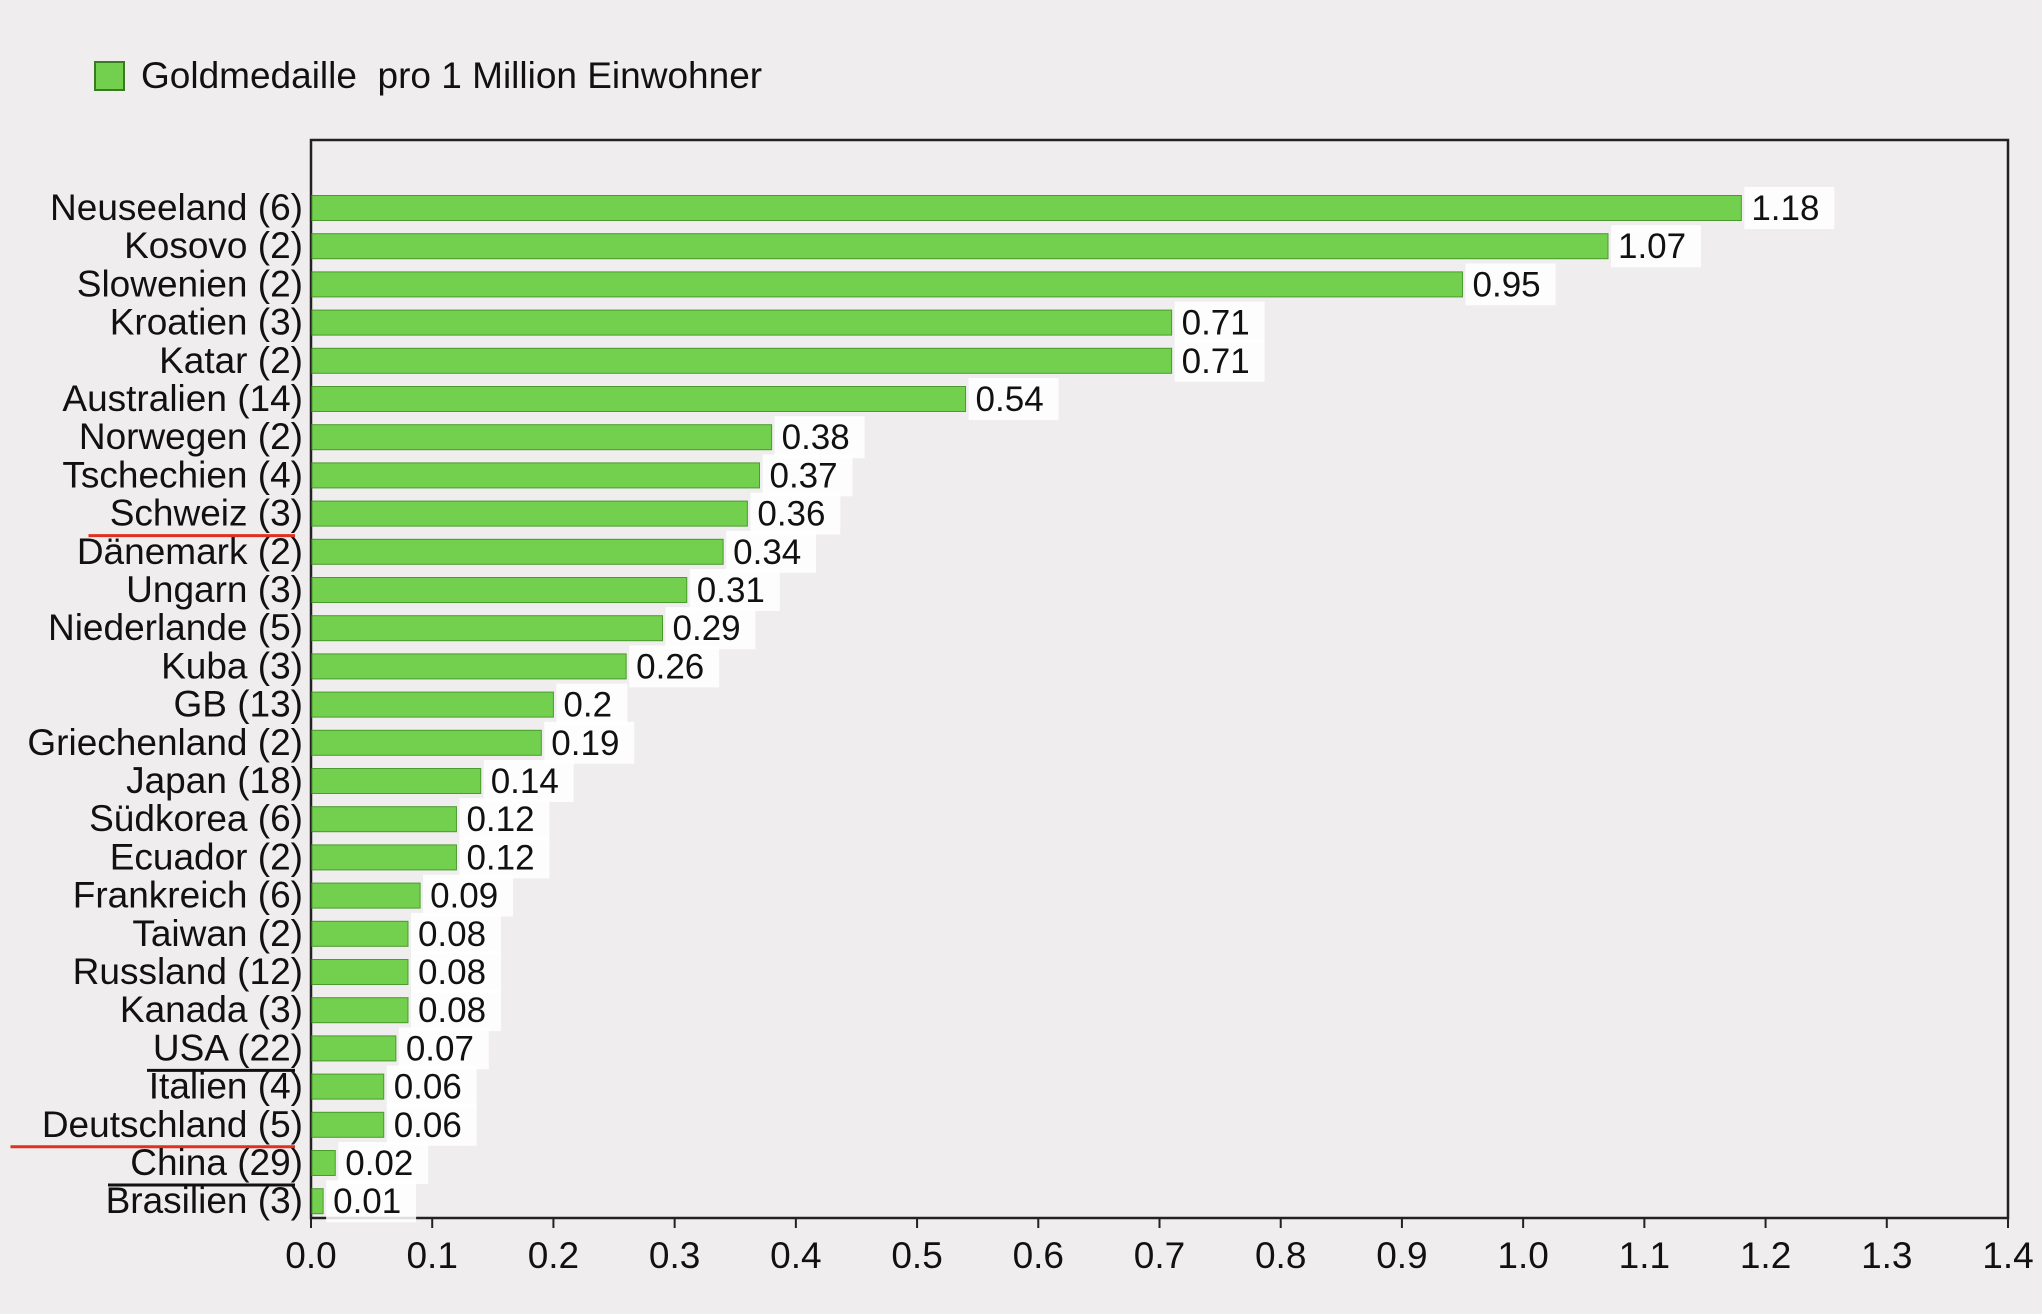 The image size is (2042, 1314). Describe the element at coordinates (379, 1163) in the screenshot. I see `value-label: 0.02` at that location.